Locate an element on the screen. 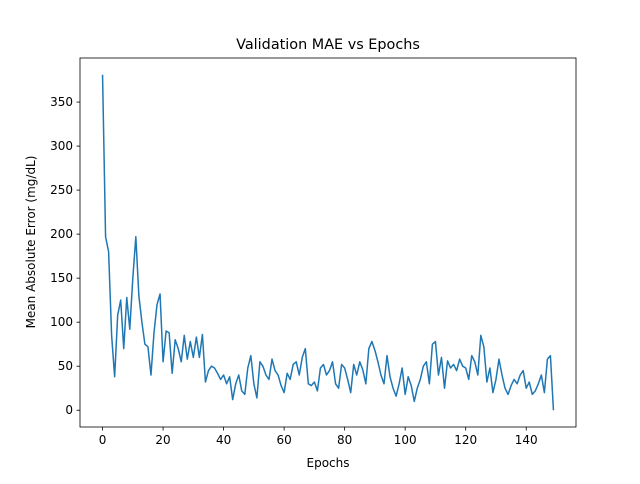 The width and height of the screenshot is (640, 484). y-tick-label: 150 is located at coordinates (61, 278).